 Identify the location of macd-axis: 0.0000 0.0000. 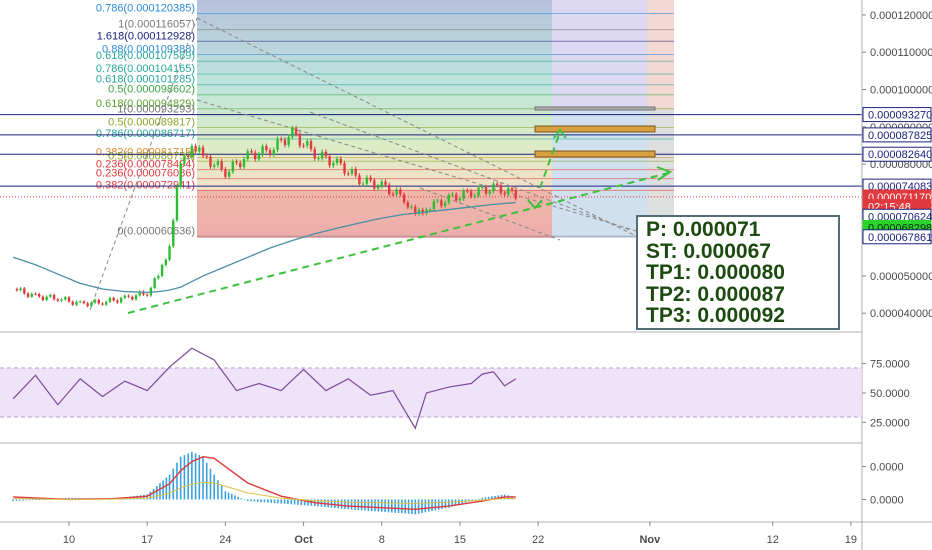
(883, 484).